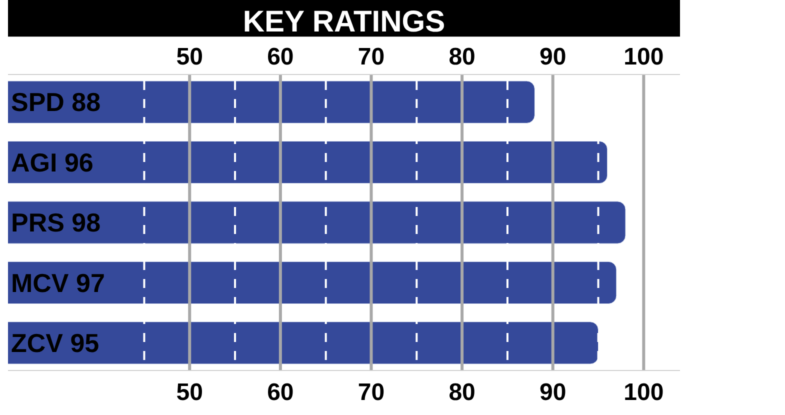 This screenshot has width=785, height=415. I want to click on x2-tick-label: 80, so click(462, 392).